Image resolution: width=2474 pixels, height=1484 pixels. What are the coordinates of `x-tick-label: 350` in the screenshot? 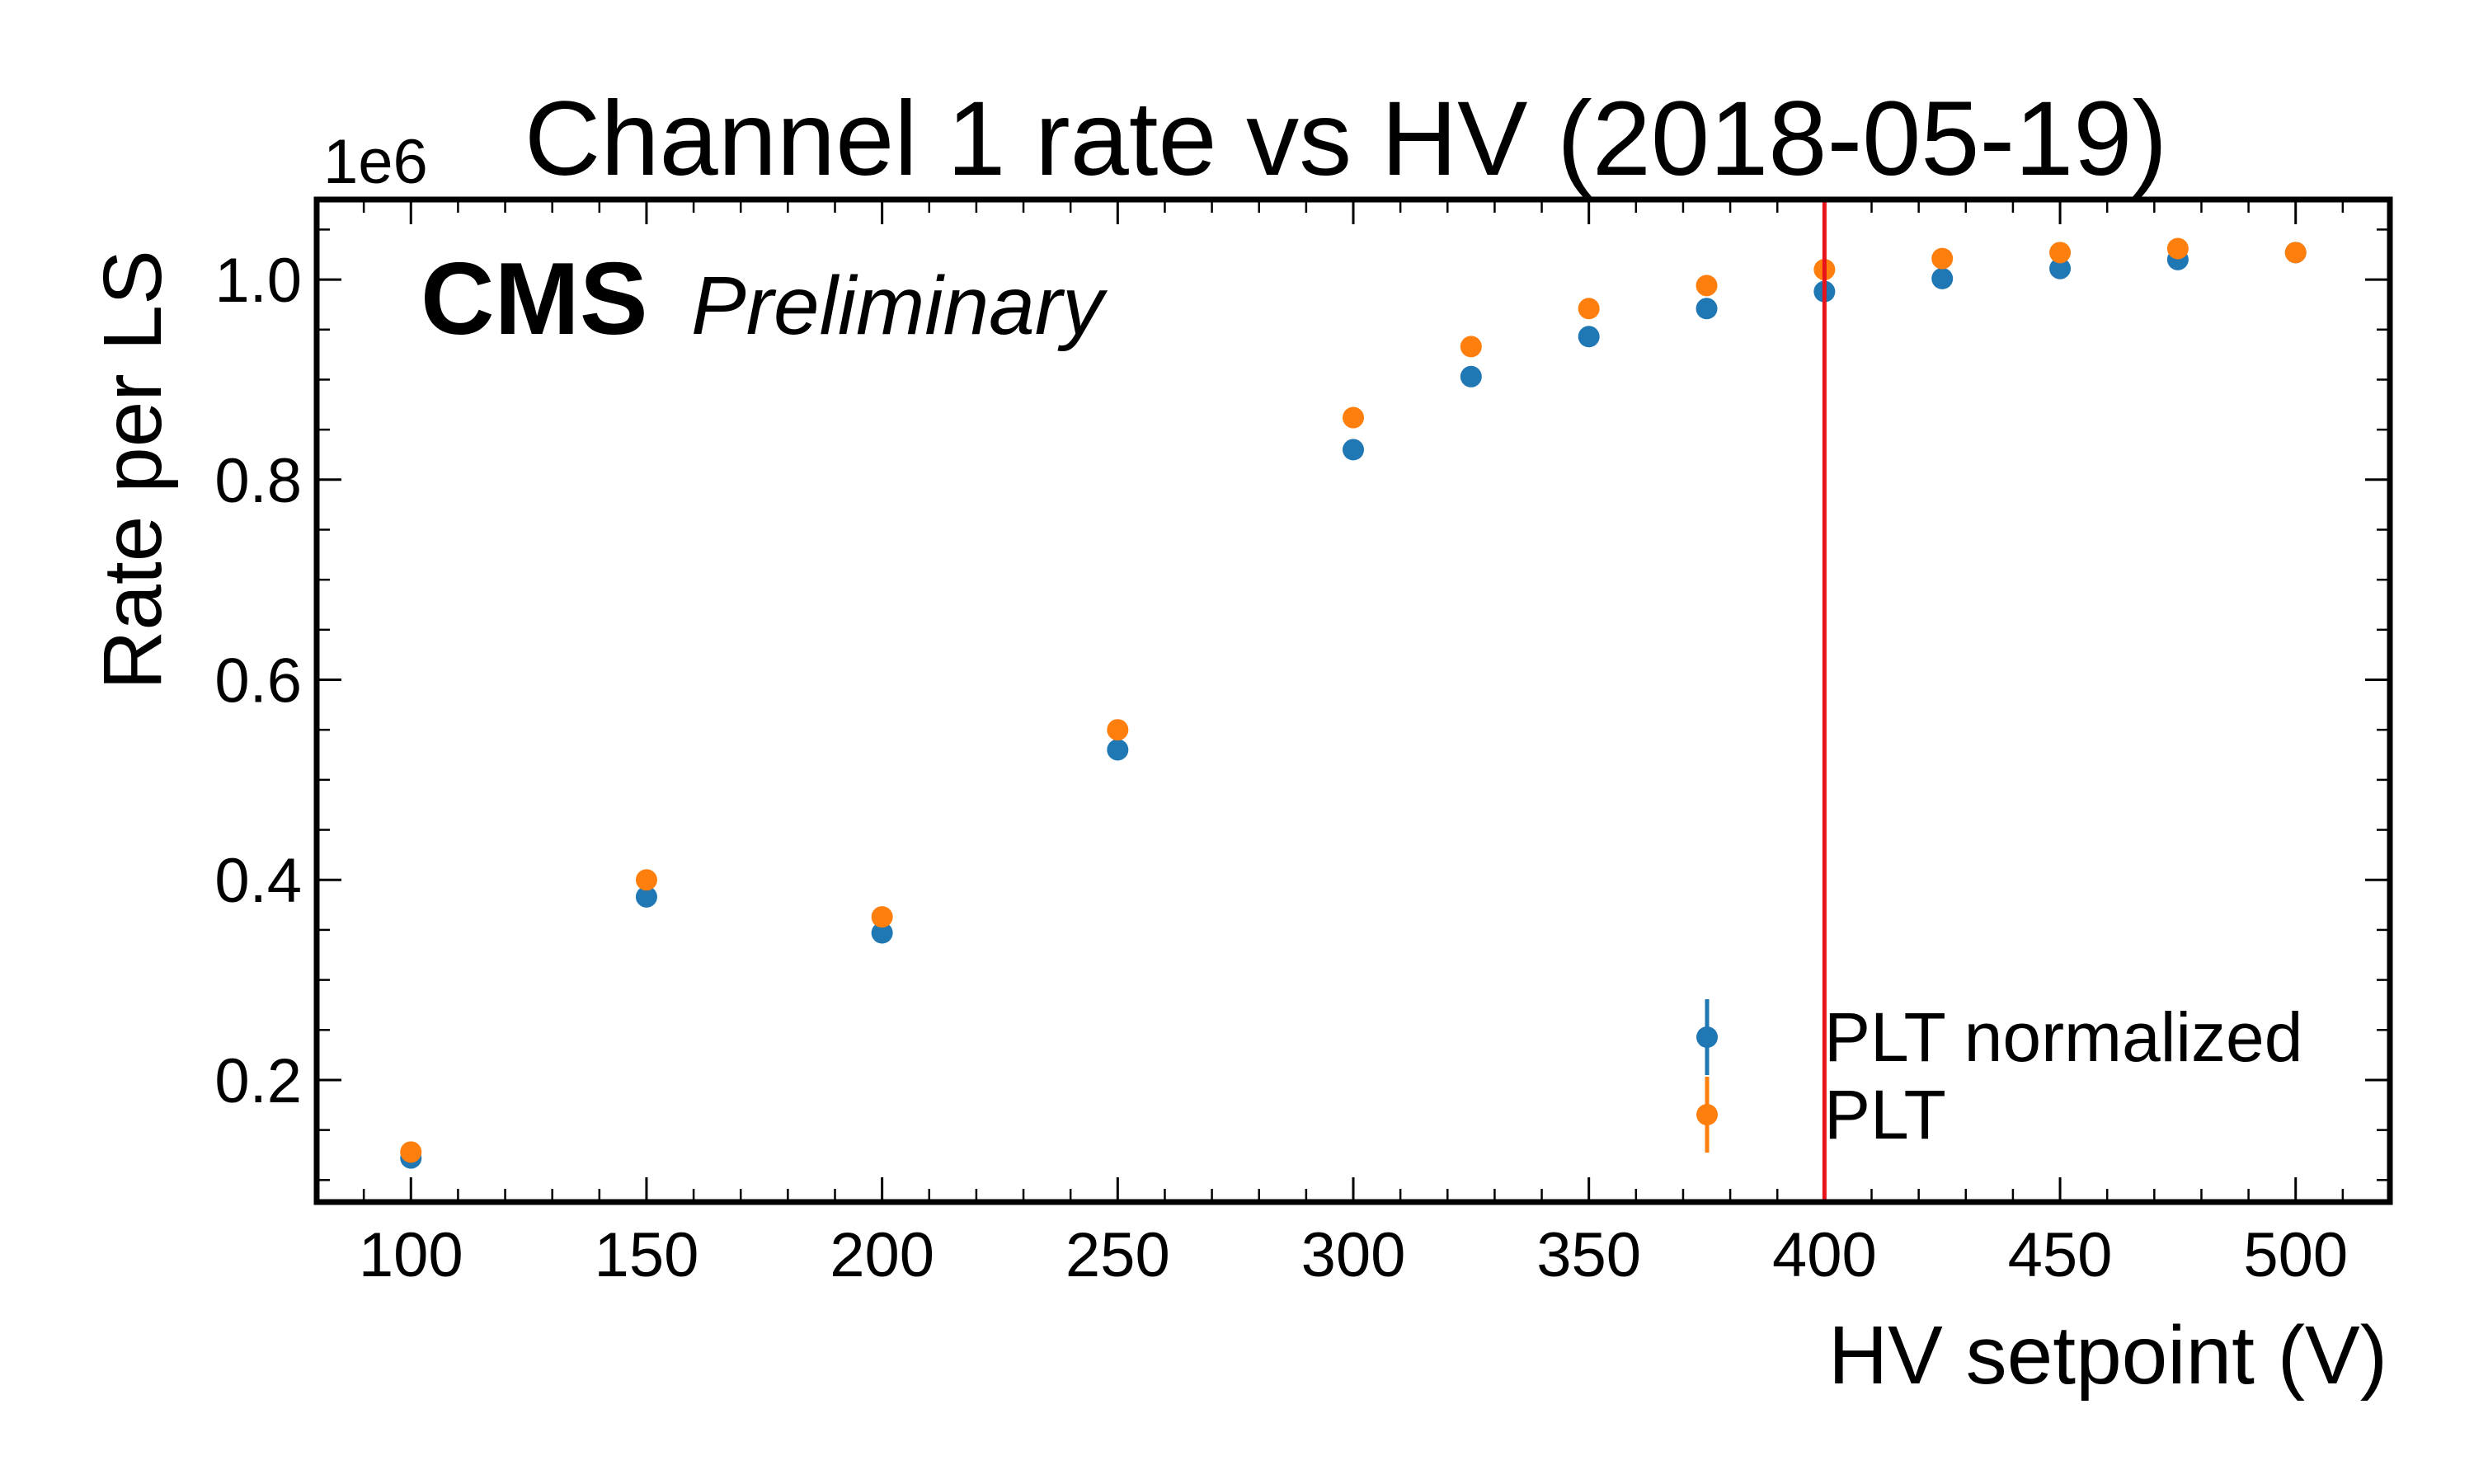 It's located at (1588, 1255).